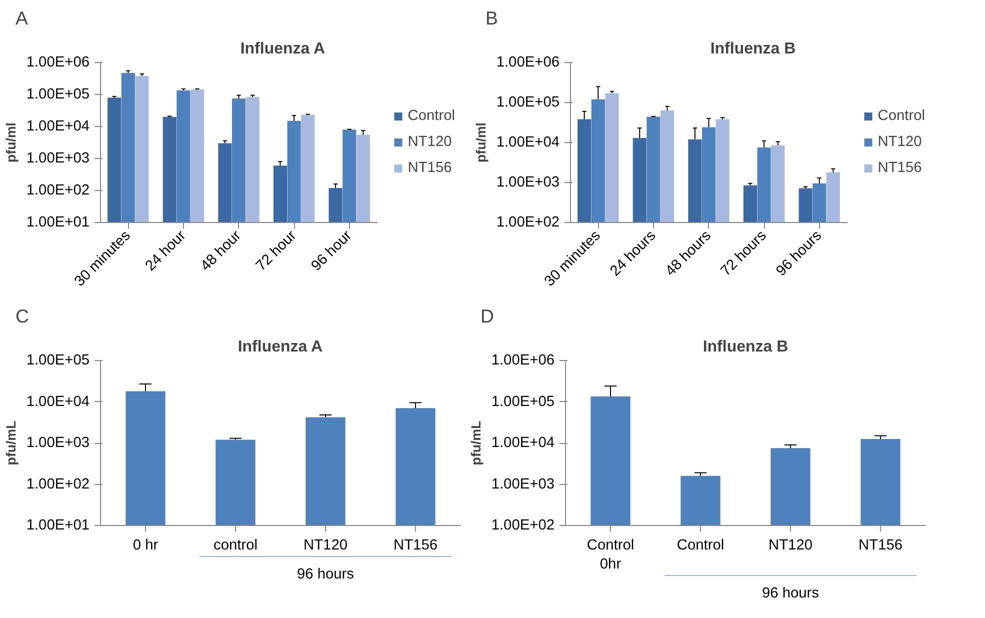  I want to click on x-tick-label: Control, so click(700, 546).